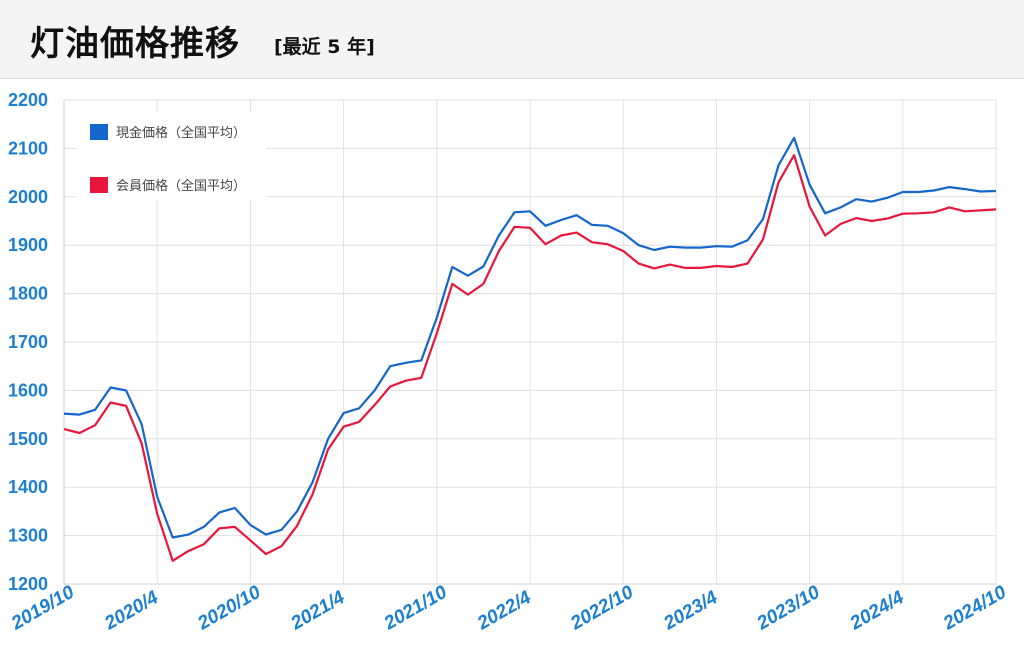 The image size is (1024, 666). I want to click on legend-label: 会員価格（全国平均）, so click(181, 186).